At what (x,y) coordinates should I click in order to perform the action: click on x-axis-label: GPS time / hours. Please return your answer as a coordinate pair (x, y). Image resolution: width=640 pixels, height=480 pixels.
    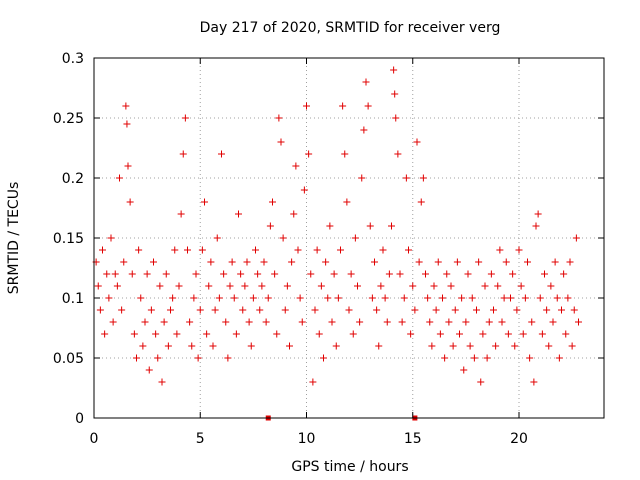
    Looking at the image, I should click on (349, 467).